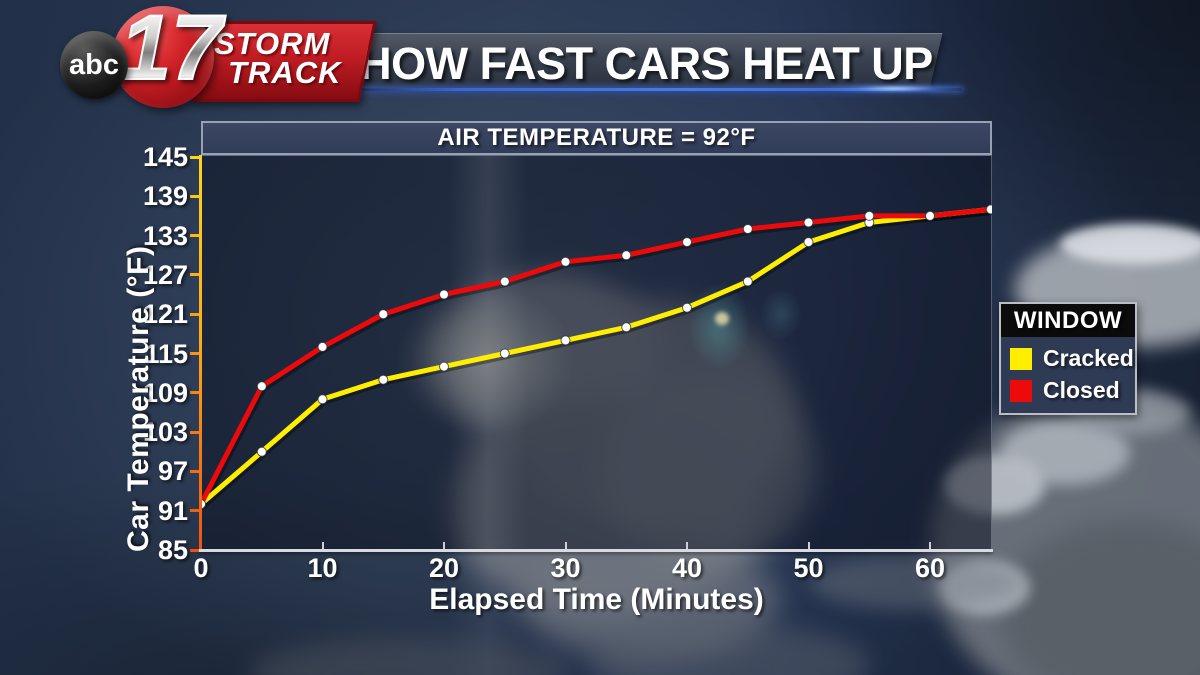 The height and width of the screenshot is (675, 1200). Describe the element at coordinates (722, 318) in the screenshot. I see `lens-flare-dot` at that location.